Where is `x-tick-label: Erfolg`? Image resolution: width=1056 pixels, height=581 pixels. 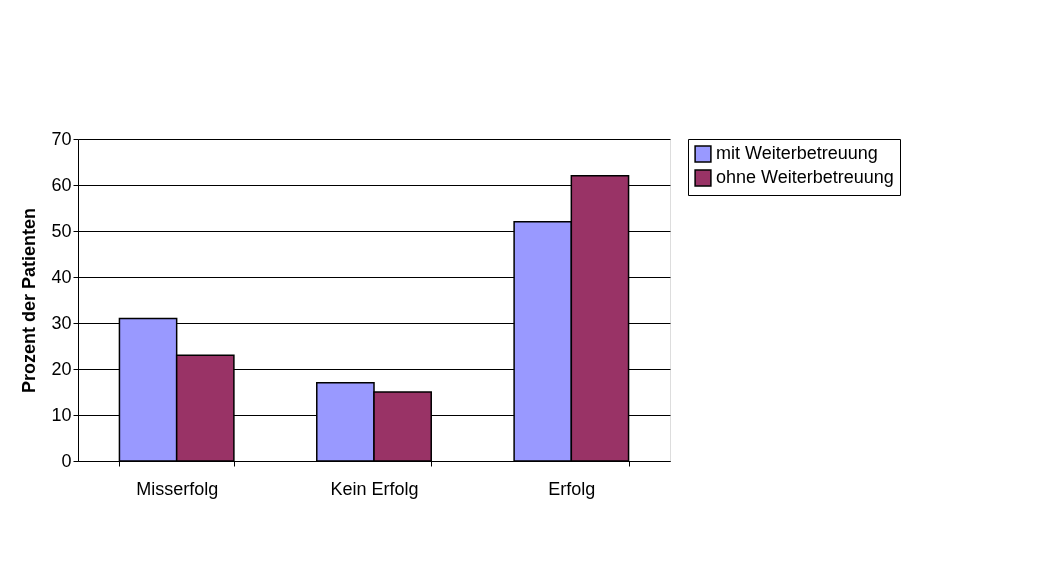 x-tick-label: Erfolg is located at coordinates (572, 488).